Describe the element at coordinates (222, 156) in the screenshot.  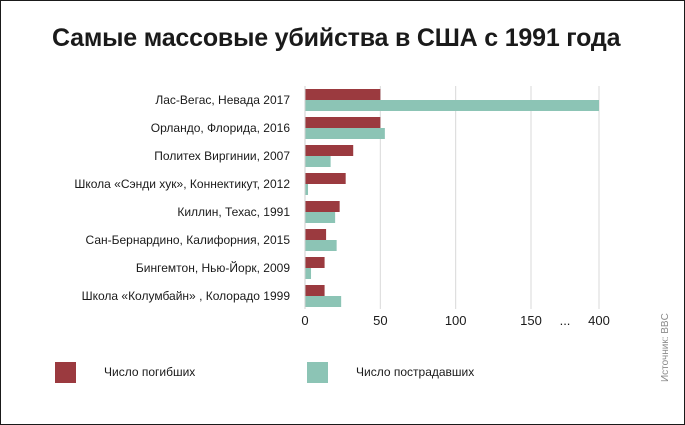
I see `category-label: Политех Виргинии, 2007` at that location.